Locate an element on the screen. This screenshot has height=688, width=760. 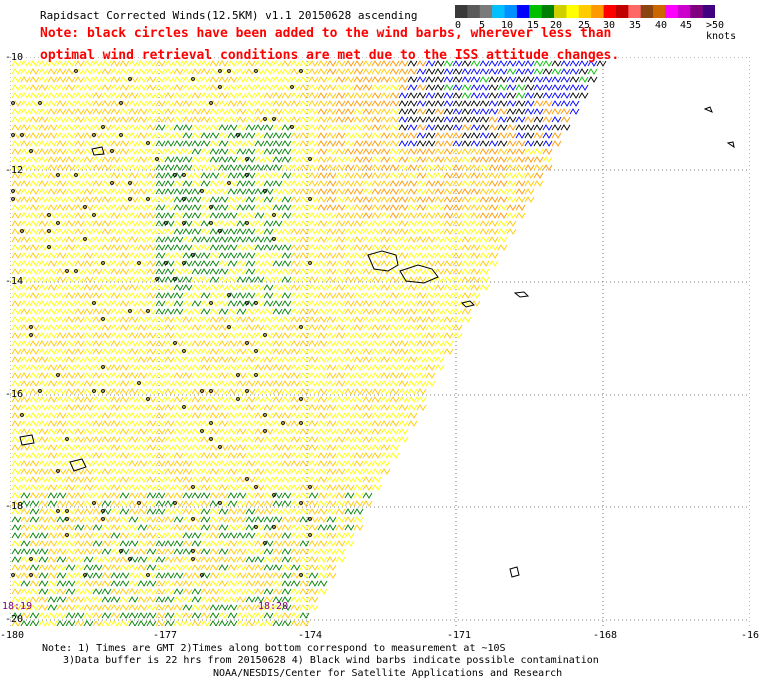
lon-label-171: -171 is located at coordinates (459, 635).